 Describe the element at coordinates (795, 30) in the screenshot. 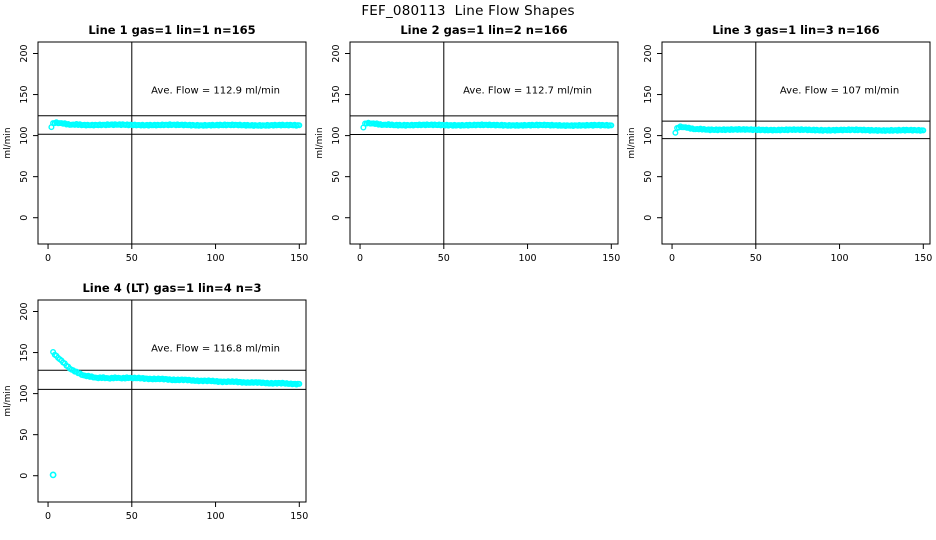

I see `panel-title: Line 3 gas=1 lin=3 n=166` at that location.